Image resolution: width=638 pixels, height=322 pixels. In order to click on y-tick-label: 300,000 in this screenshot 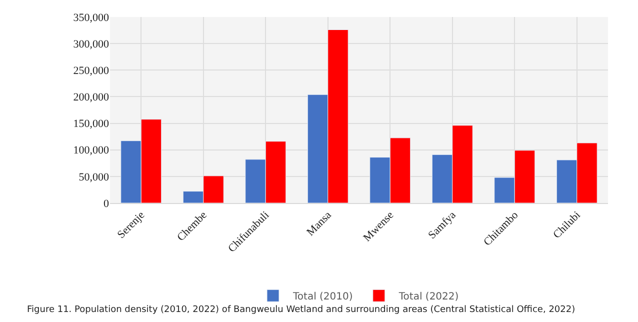, I will do `click(91, 44)`.